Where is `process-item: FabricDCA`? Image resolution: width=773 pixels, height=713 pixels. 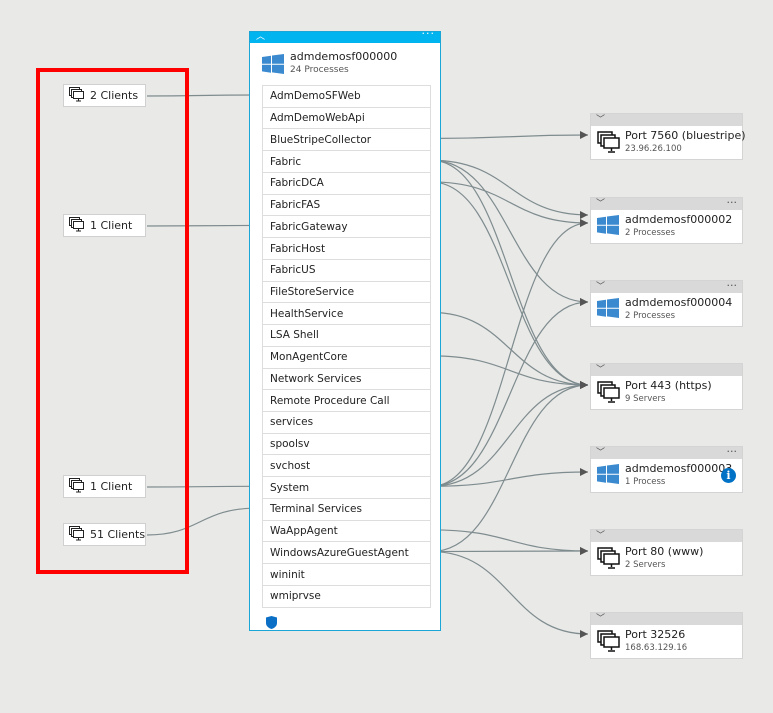 process-item: FabricDCA is located at coordinates (346, 182).